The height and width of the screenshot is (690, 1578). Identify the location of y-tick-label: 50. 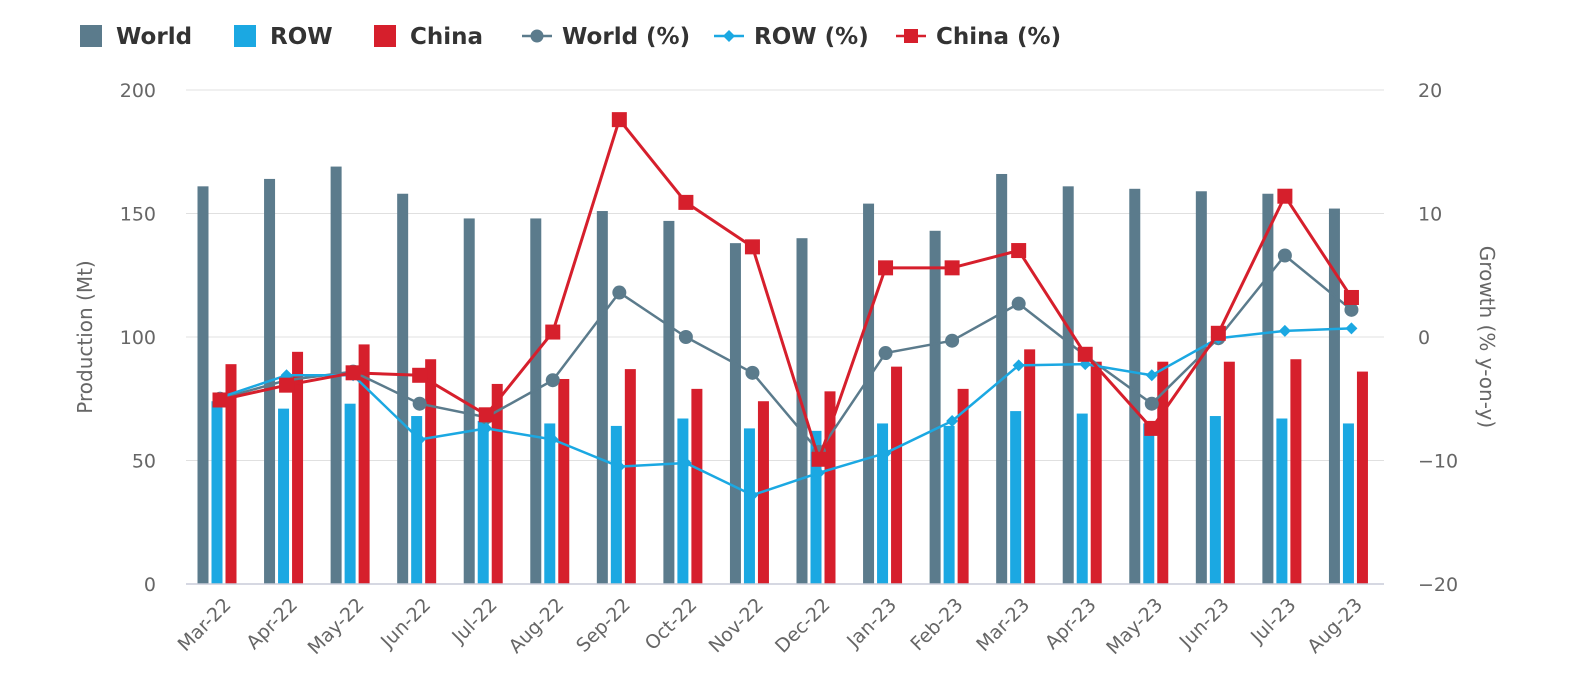
(144, 462).